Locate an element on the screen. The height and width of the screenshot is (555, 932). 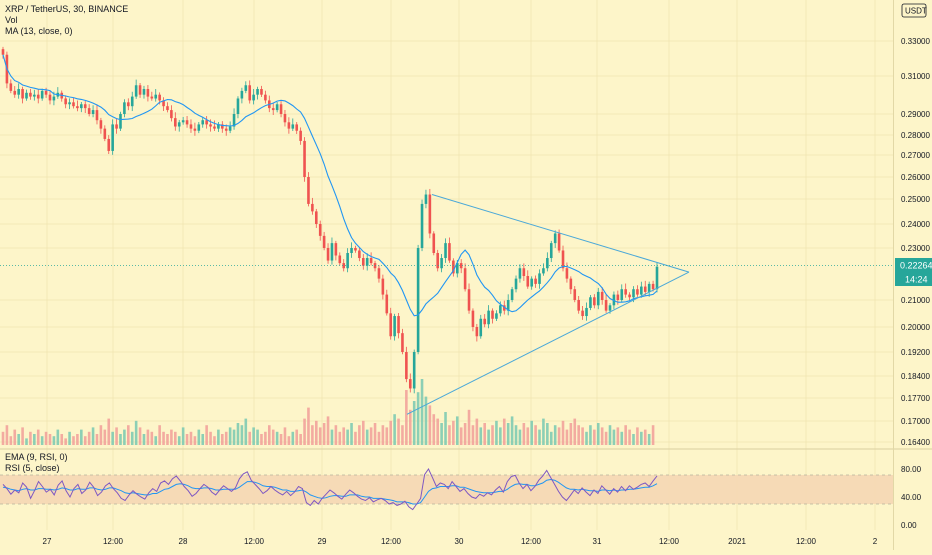
rsi-tick-label: 80.00 is located at coordinates (911, 469).